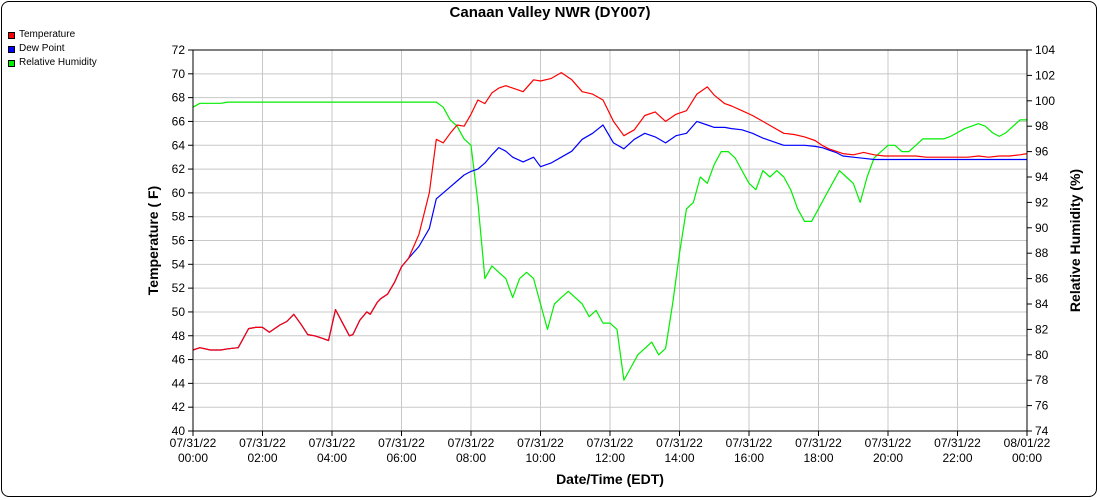  What do you see at coordinates (1042, 355) in the screenshot?
I see `y2-tick-label: 80` at bounding box center [1042, 355].